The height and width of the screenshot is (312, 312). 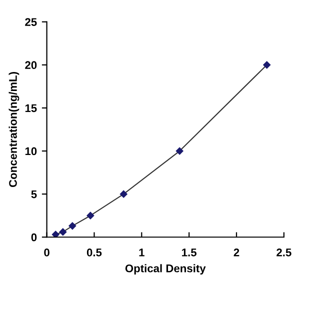 What do you see at coordinates (31, 151) in the screenshot?
I see `y-tick-label: 10` at bounding box center [31, 151].